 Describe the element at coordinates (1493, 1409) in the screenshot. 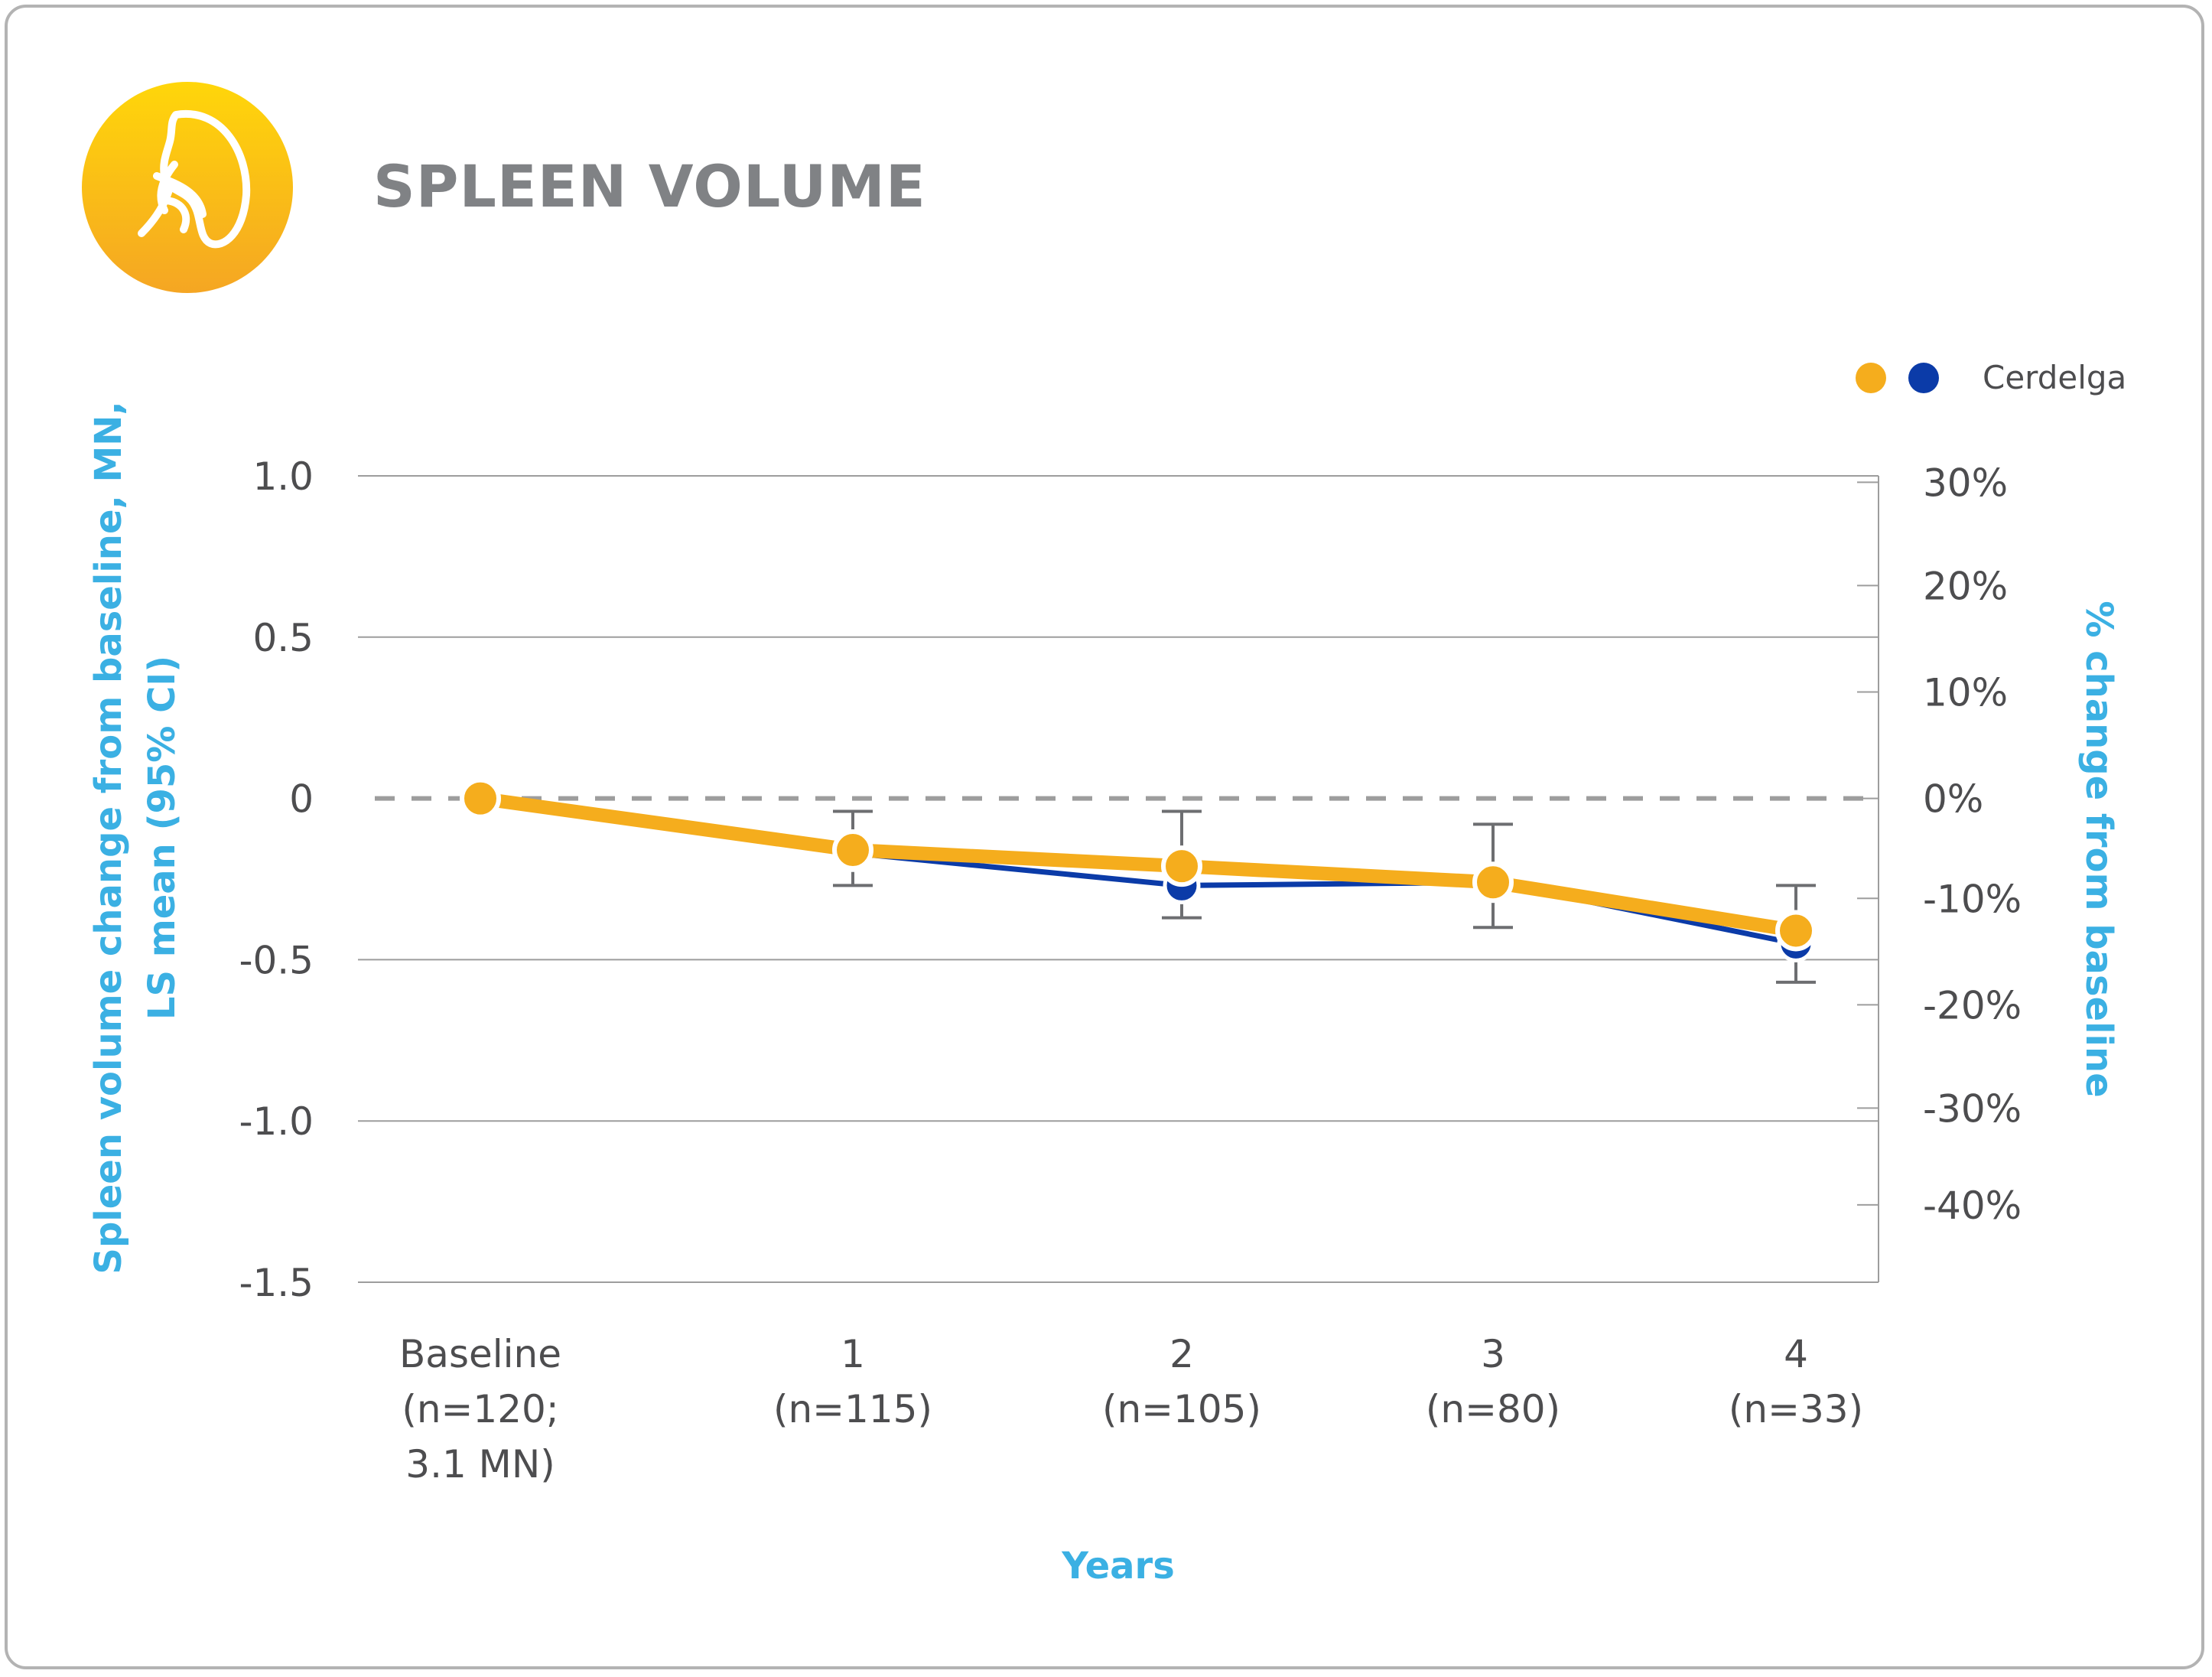

I see `x-category-label: (n=80)` at that location.